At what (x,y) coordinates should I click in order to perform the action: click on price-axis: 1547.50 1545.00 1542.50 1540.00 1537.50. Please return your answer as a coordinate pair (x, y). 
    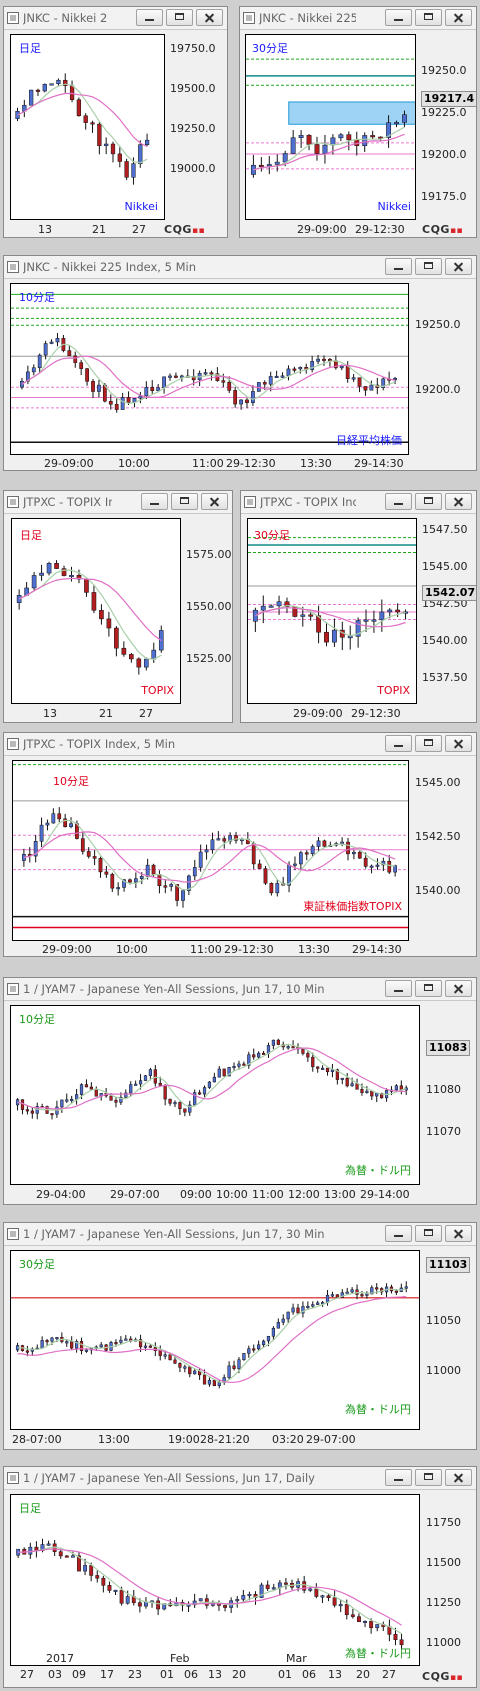
    Looking at the image, I should click on (449, 611).